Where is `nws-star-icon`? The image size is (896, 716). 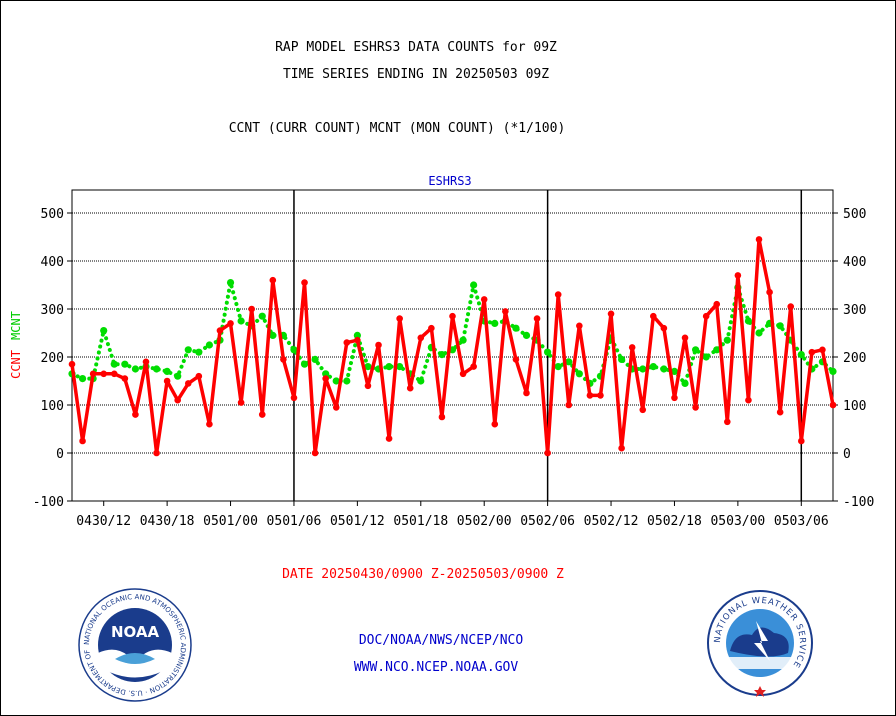
nws-star-icon is located at coordinates (760, 691).